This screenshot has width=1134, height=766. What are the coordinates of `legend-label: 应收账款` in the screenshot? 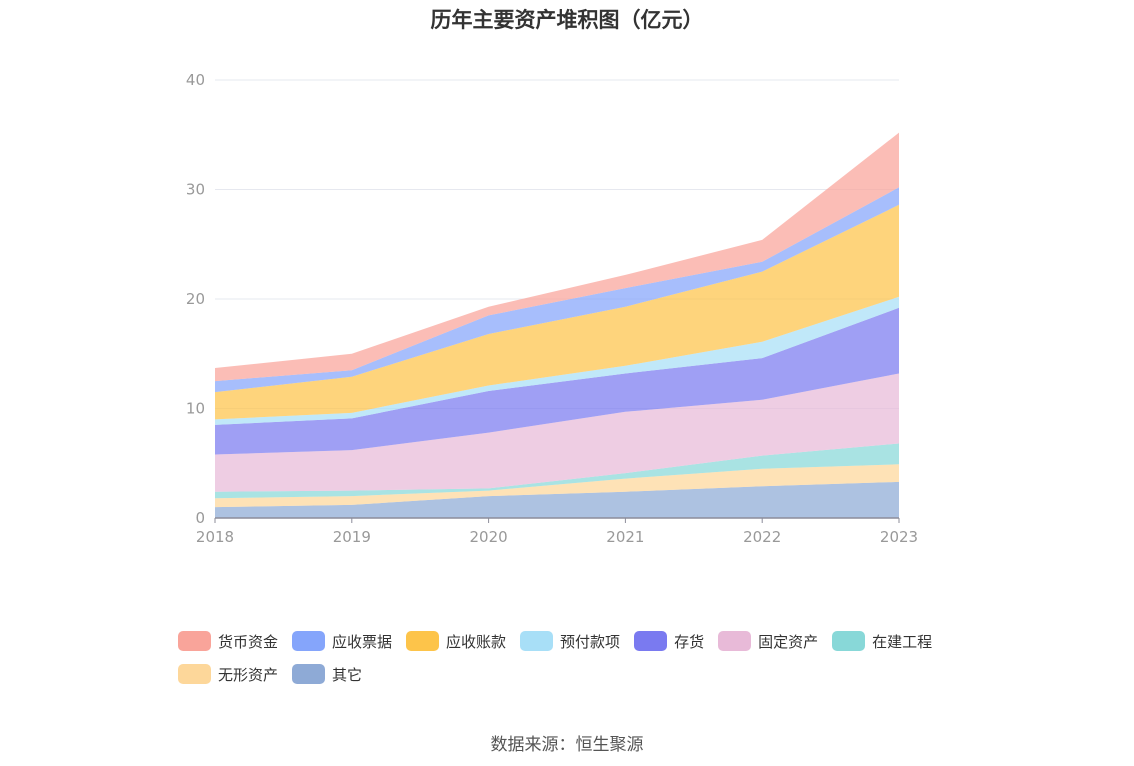 It's located at (476, 641).